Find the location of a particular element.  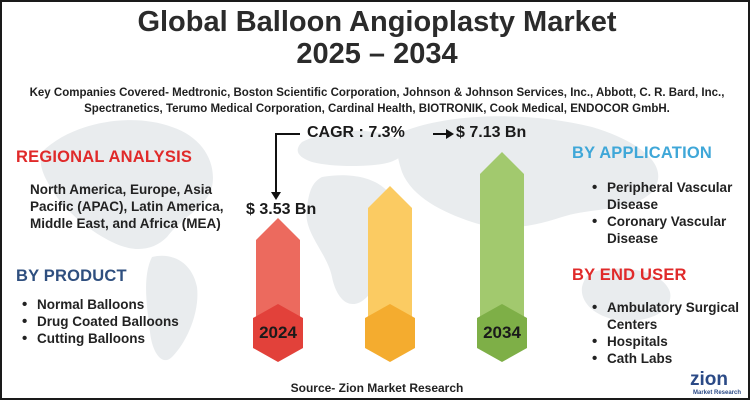

cagr-bracket-line is located at coordinates (287, 164).